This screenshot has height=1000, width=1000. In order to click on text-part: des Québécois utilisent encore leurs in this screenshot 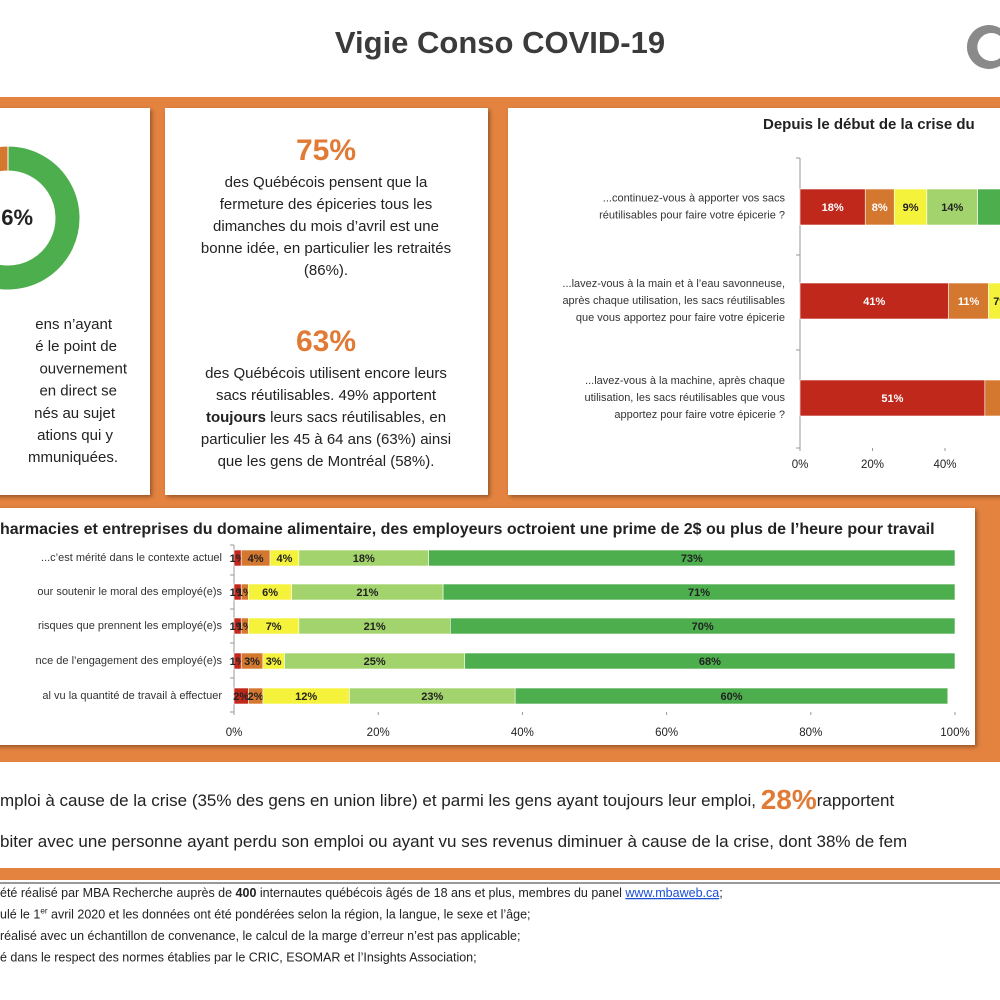, I will do `click(326, 373)`.